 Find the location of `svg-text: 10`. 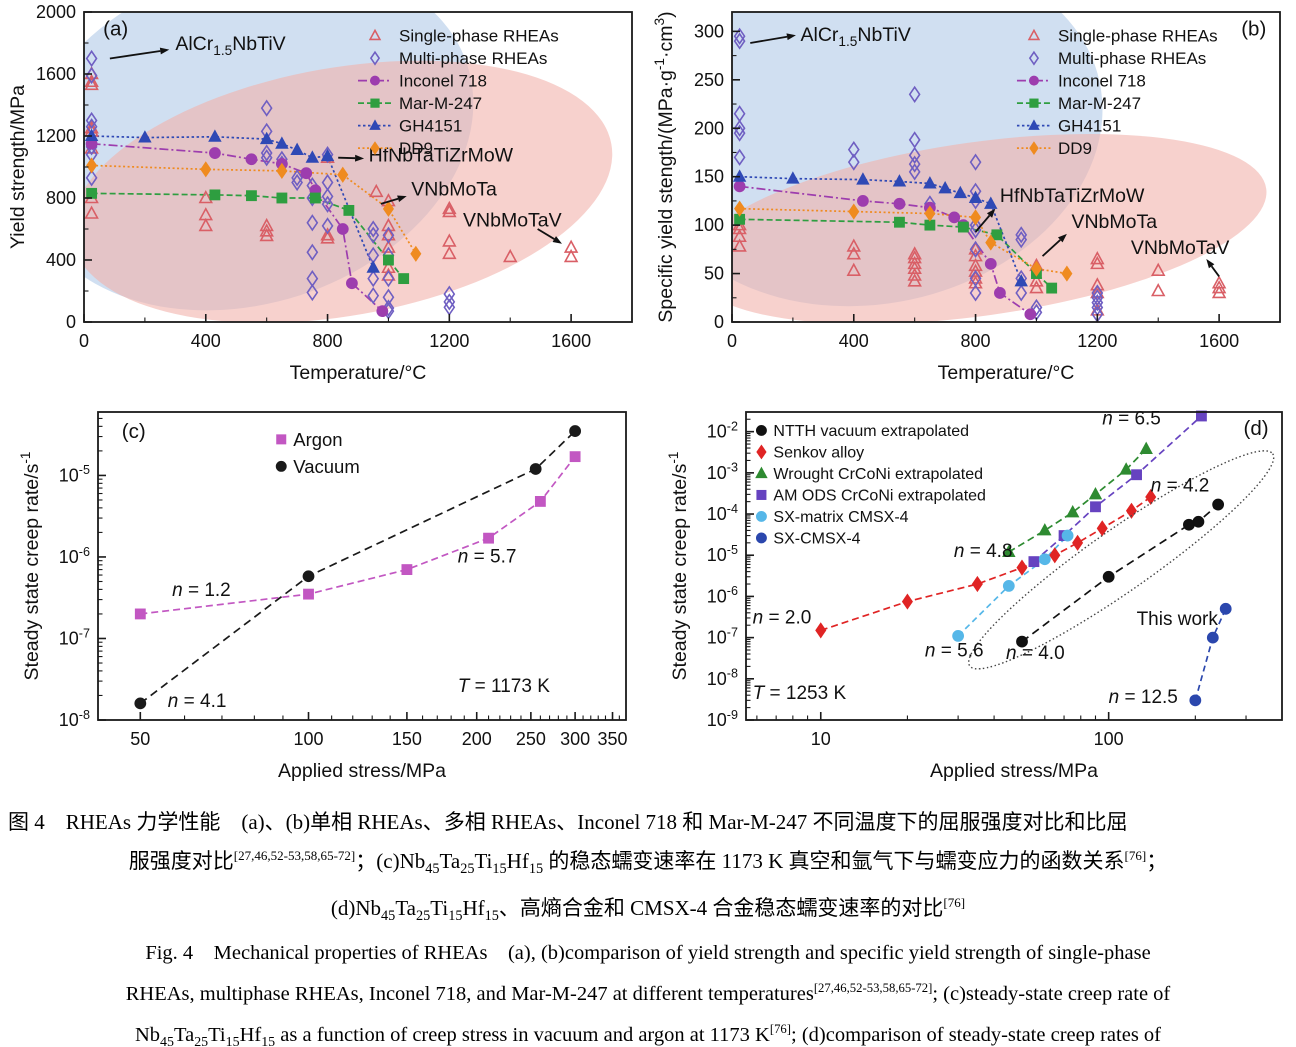

svg-text: 10 is located at coordinates (821, 739).